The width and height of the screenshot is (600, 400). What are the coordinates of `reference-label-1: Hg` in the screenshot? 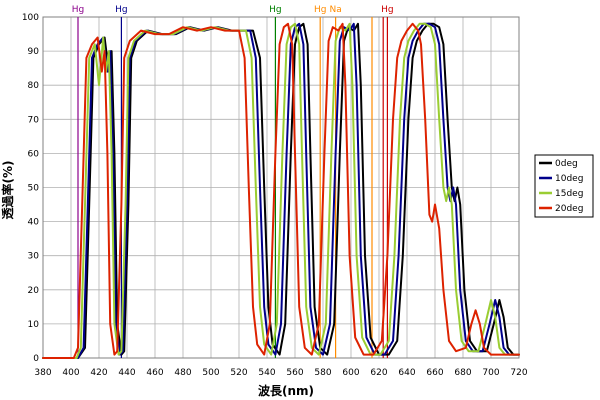 It's located at (121, 10).